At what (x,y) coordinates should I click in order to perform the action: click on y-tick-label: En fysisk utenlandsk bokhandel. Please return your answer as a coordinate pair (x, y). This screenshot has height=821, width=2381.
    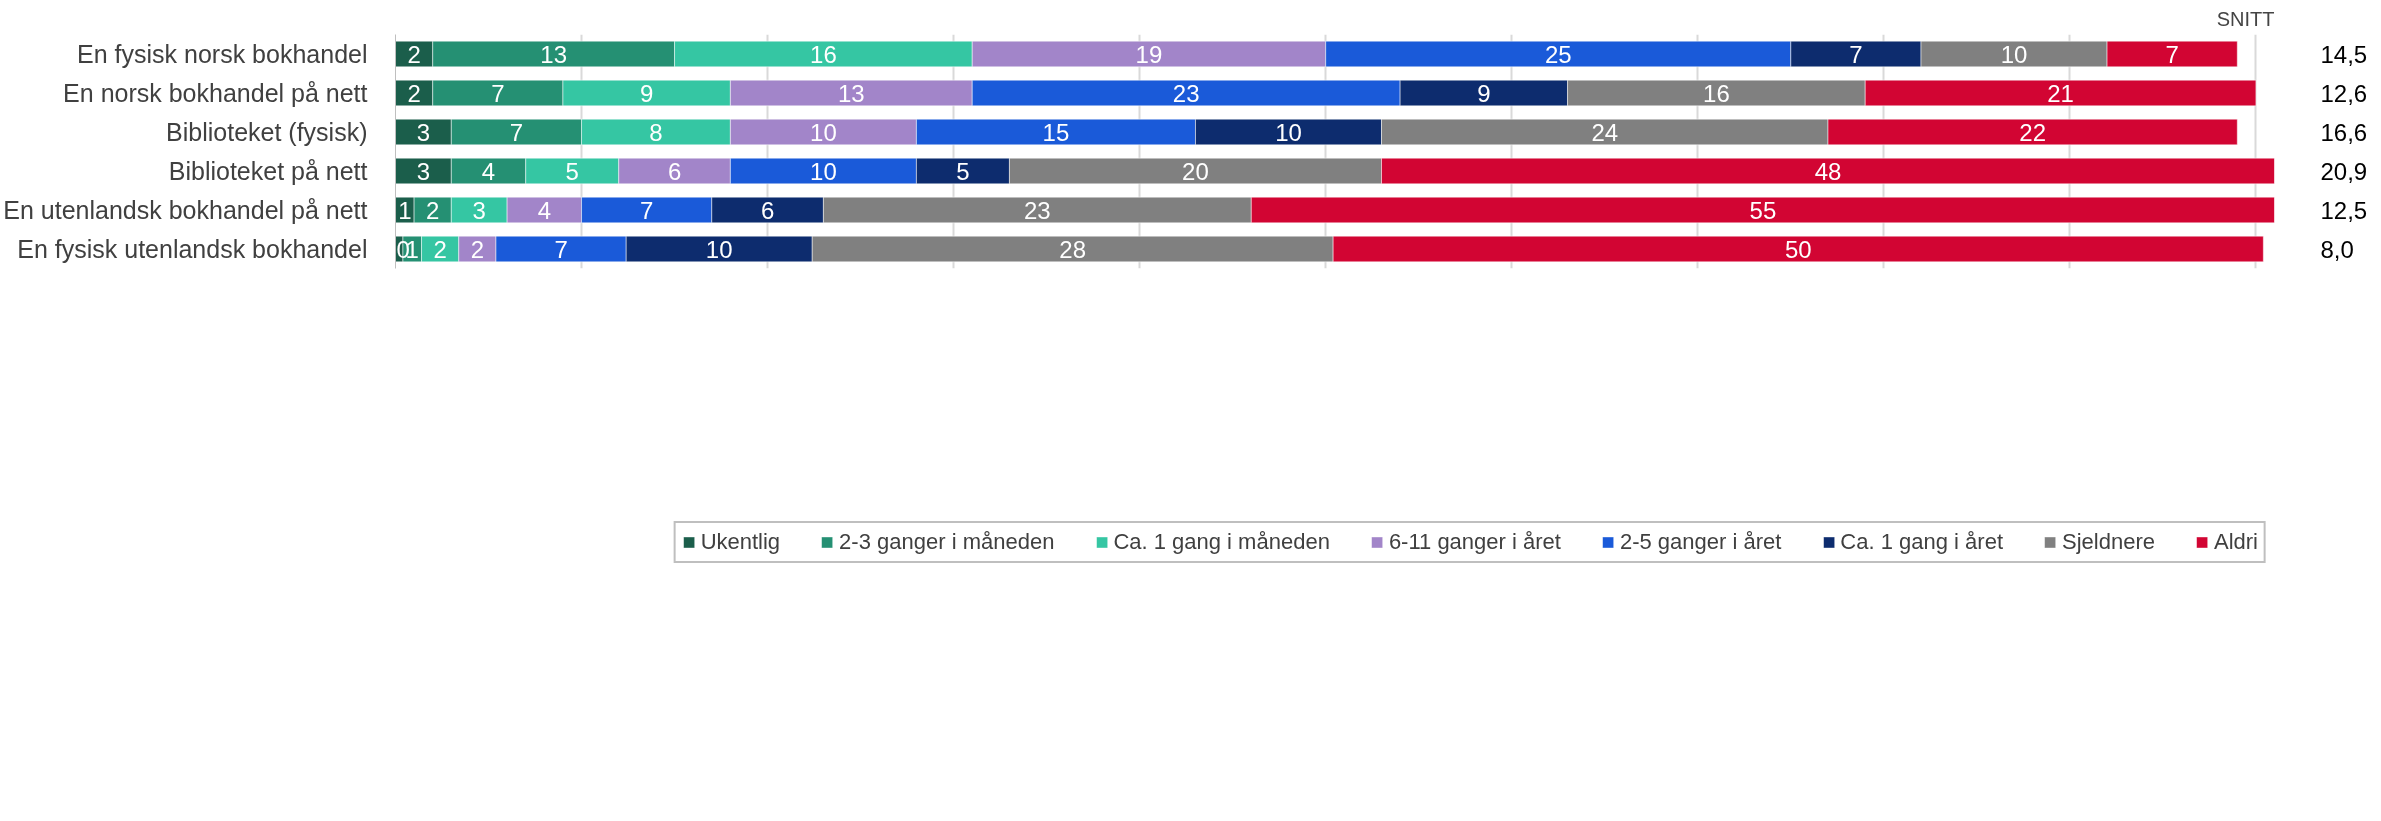
    Looking at the image, I should click on (192, 249).